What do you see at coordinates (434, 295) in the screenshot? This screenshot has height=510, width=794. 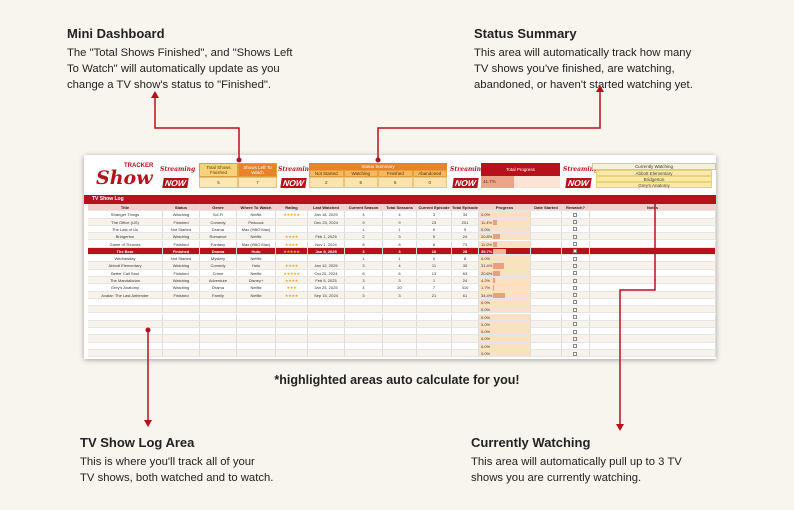 I see `log-cell: 21` at bounding box center [434, 295].